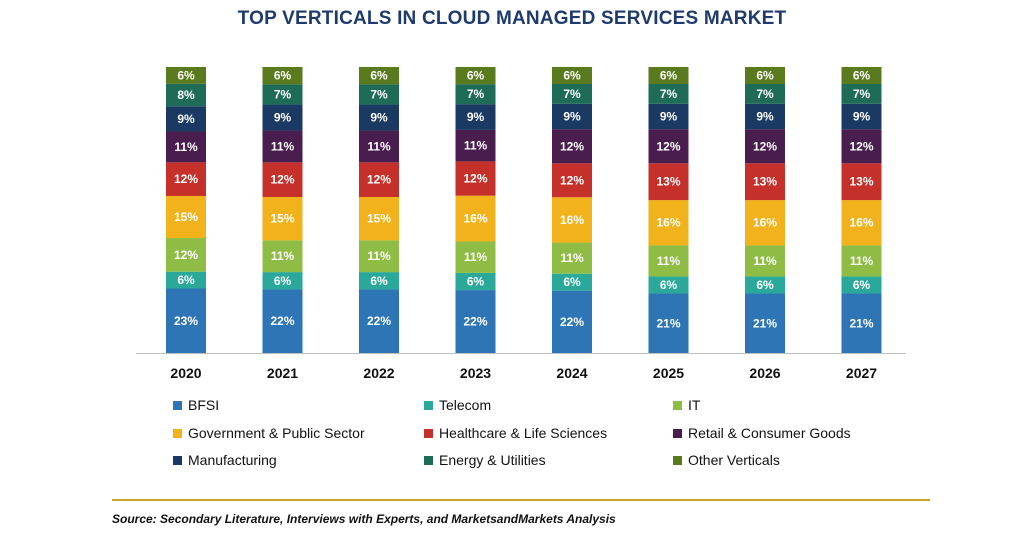 This screenshot has height=536, width=1024. I want to click on data-label: 8%, so click(186, 95).